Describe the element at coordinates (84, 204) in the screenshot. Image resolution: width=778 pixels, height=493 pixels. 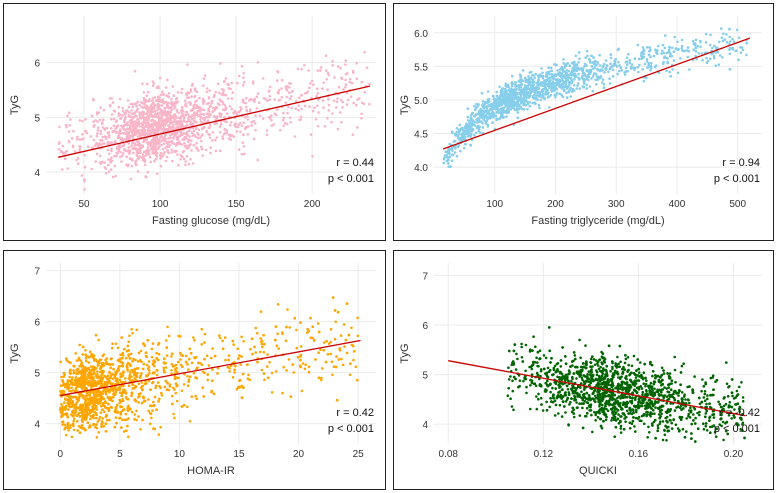
I see `x-tick-label: 50` at that location.